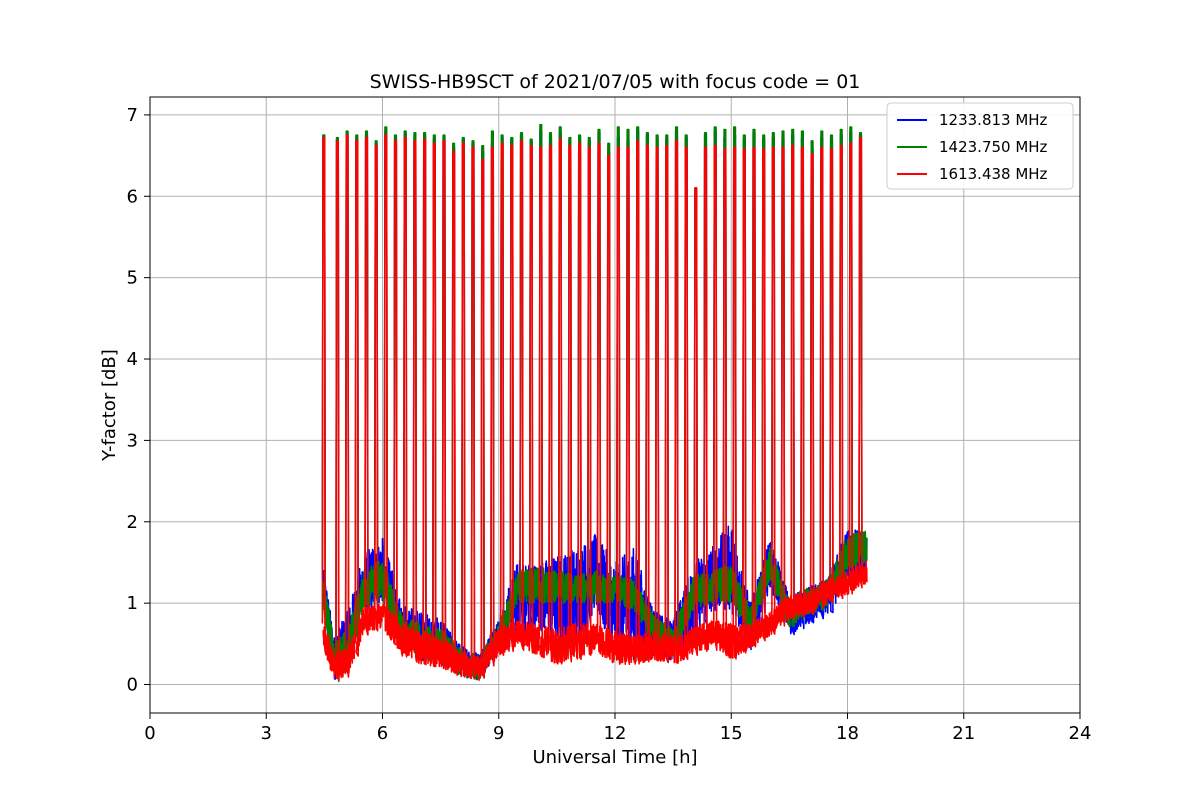  What do you see at coordinates (132, 196) in the screenshot?
I see `y-tick-label: 6` at bounding box center [132, 196].